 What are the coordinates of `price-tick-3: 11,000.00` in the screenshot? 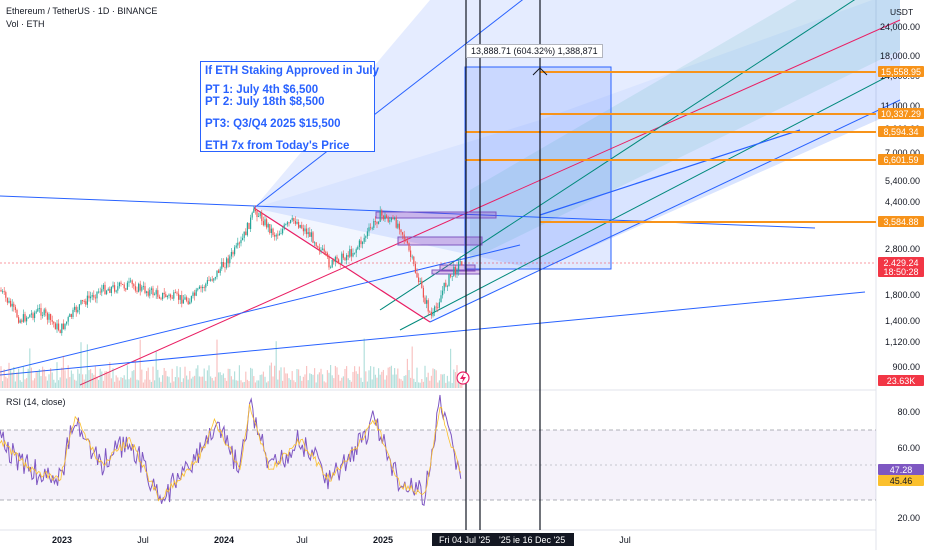 It's located at (900, 106).